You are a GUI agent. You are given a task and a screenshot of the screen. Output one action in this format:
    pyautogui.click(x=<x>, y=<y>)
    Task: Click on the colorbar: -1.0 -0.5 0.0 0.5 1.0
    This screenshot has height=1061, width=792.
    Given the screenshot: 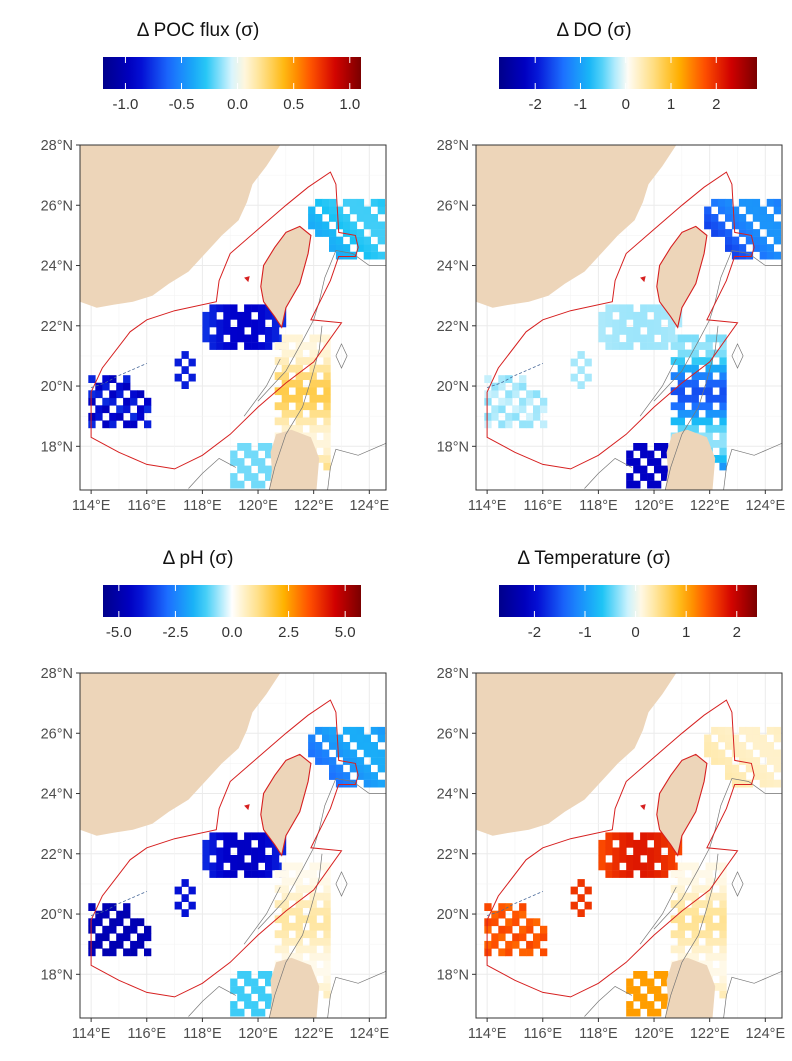 What is the action you would take?
    pyautogui.click(x=232, y=85)
    